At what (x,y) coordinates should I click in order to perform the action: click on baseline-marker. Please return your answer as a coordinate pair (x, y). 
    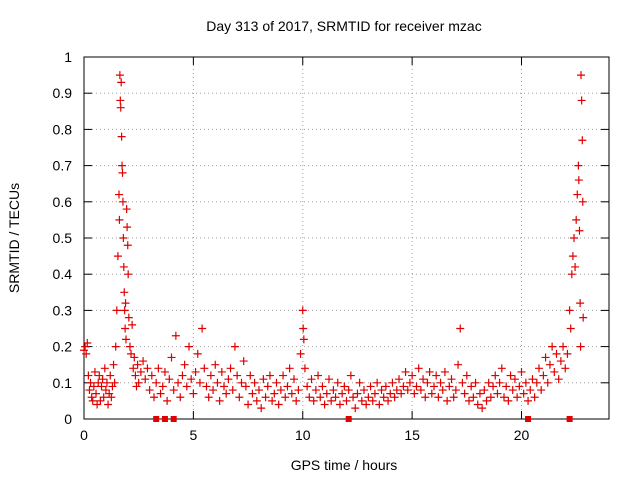
    Looking at the image, I should click on (173, 419).